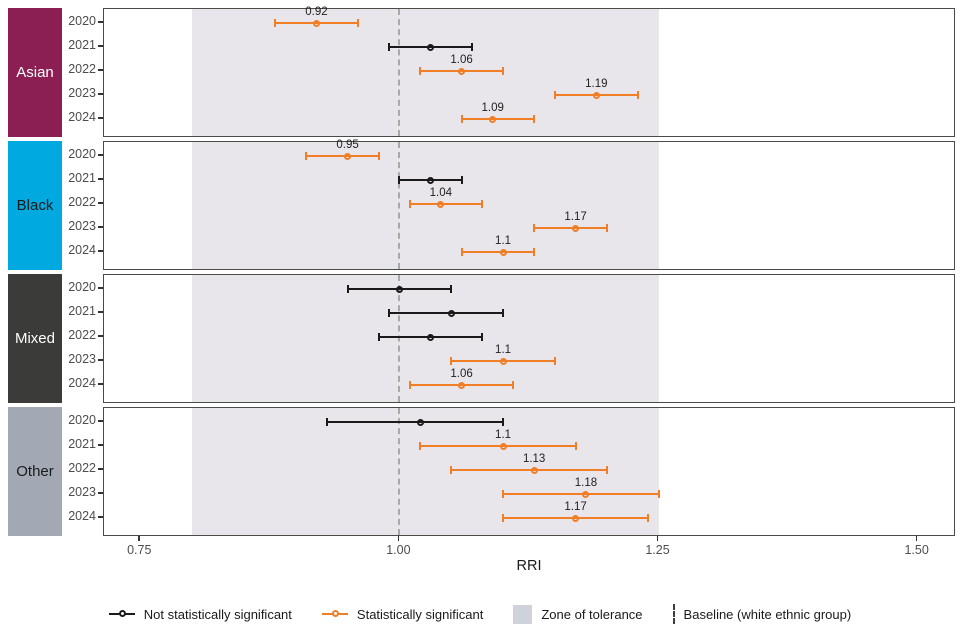  Describe the element at coordinates (35, 205) in the screenshot. I see `facet-strip-black: Black` at that location.